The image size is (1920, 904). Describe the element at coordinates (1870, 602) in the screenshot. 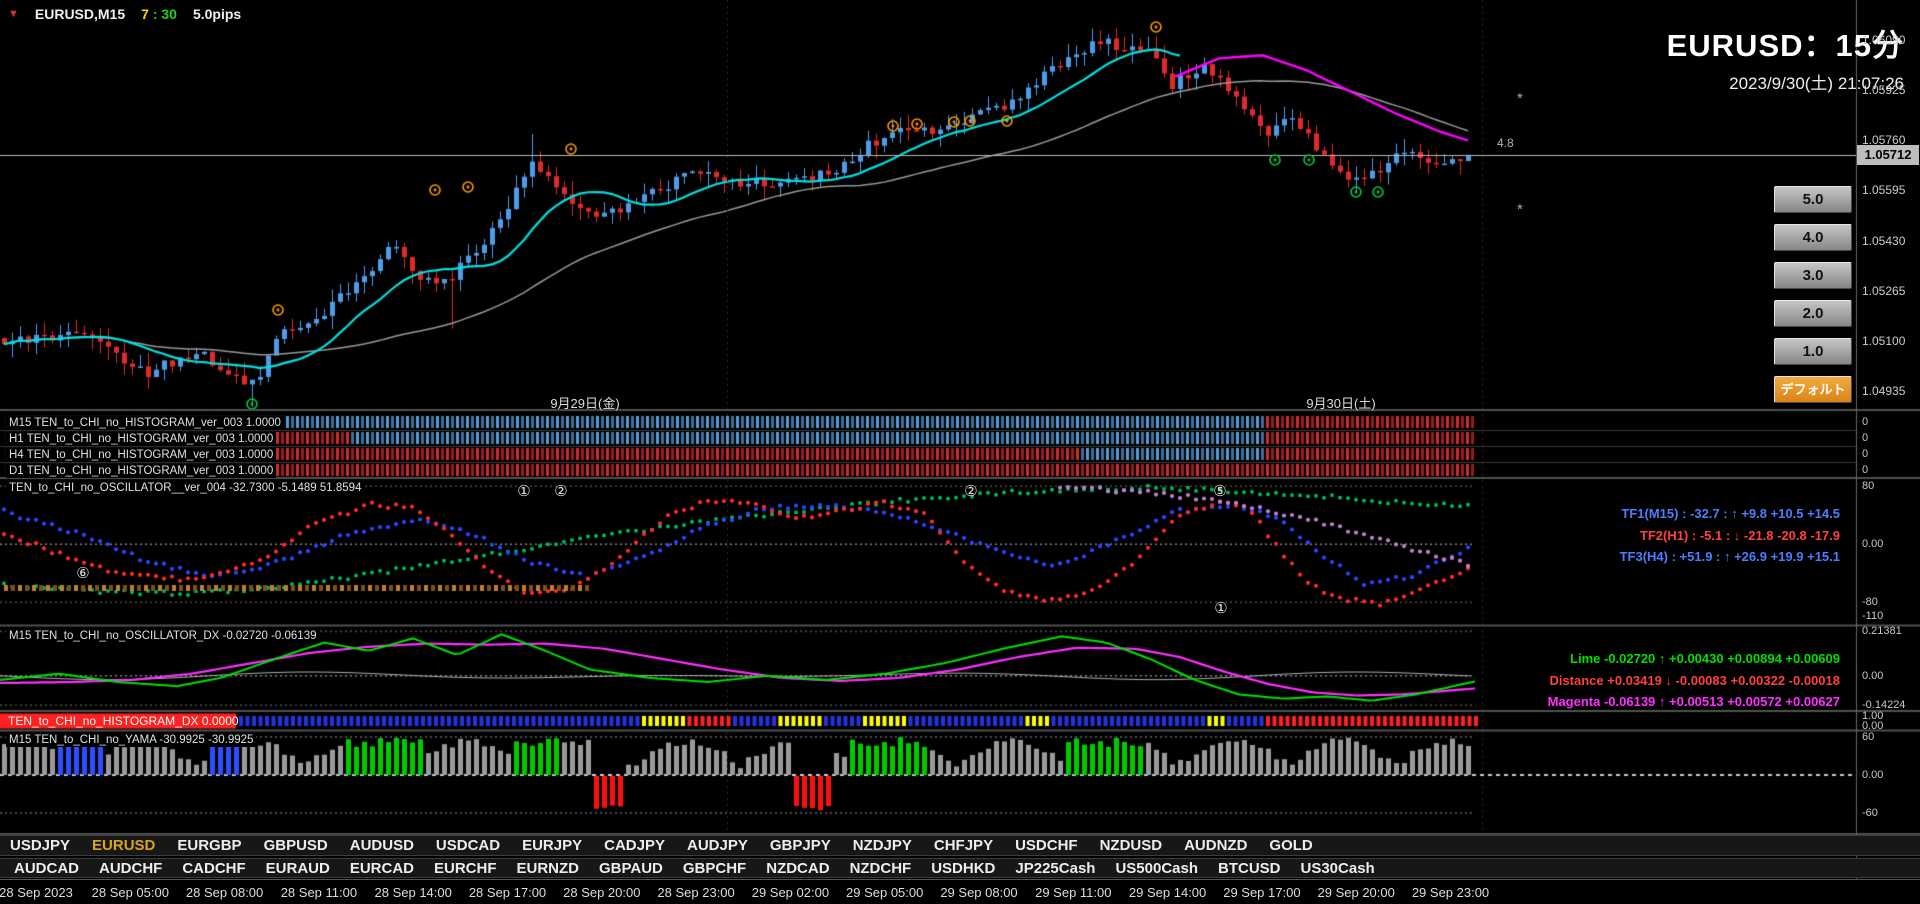

I see `oscillator-axis-label: -80` at that location.